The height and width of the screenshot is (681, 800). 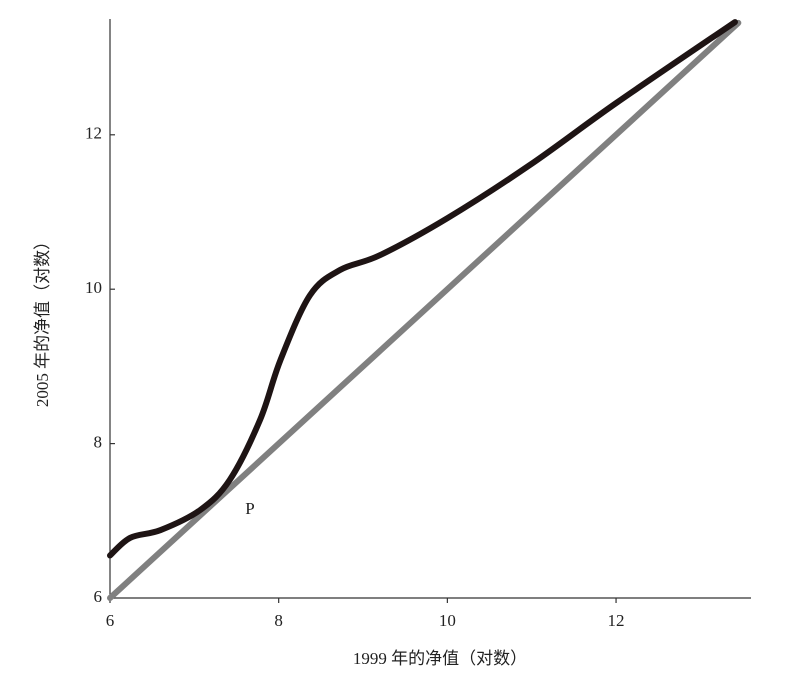 What do you see at coordinates (42, 320) in the screenshot?
I see `y-axis-title: 2005 年的净值（对数）` at bounding box center [42, 320].